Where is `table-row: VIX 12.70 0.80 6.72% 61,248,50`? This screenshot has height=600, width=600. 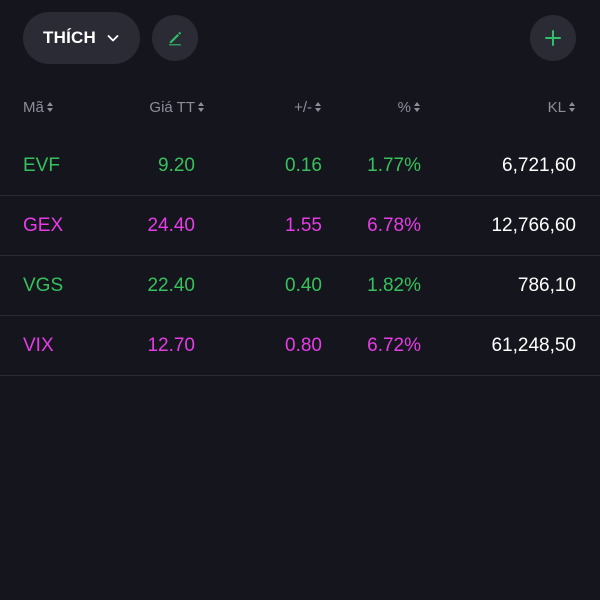
table-row: VIX 12.70 0.80 6.72% 61,248,50 is located at coordinates (300, 346).